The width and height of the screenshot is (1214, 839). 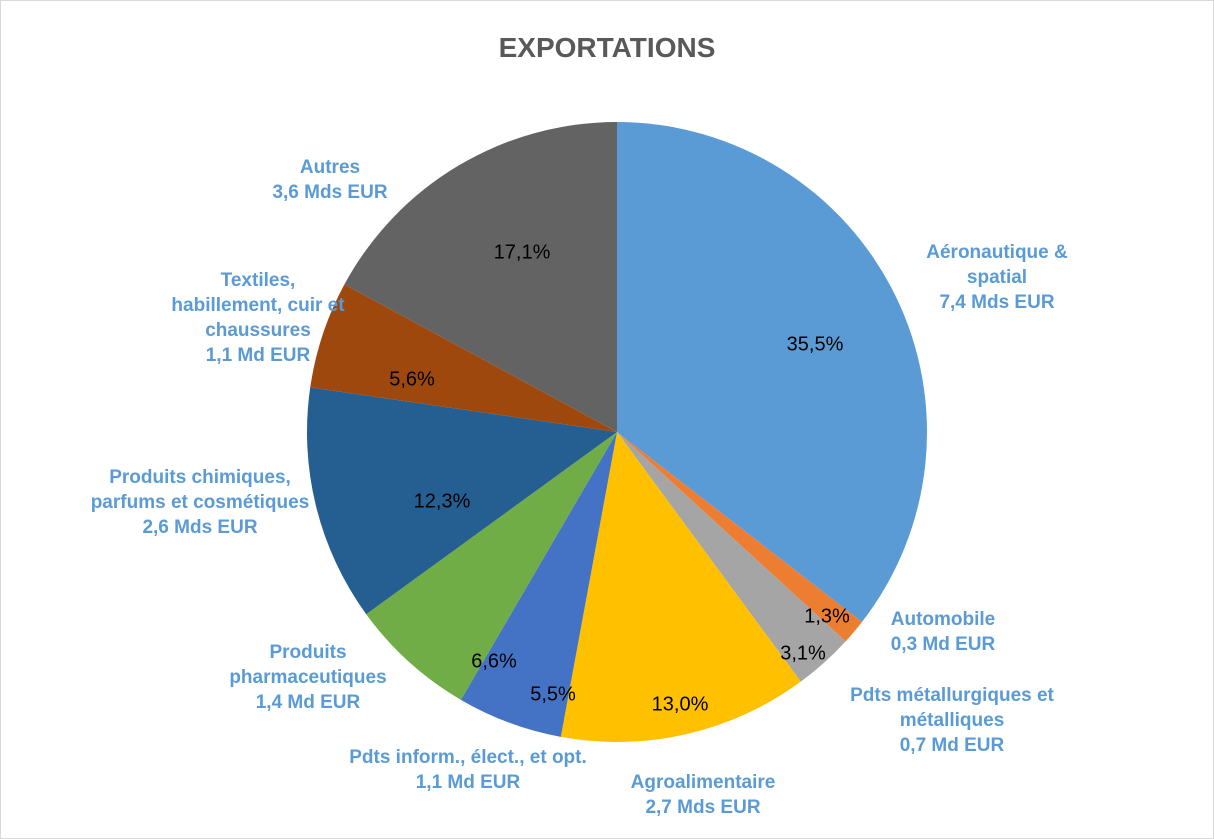 I want to click on amount-label: 2,6 Mds EUR, so click(x=200, y=527).